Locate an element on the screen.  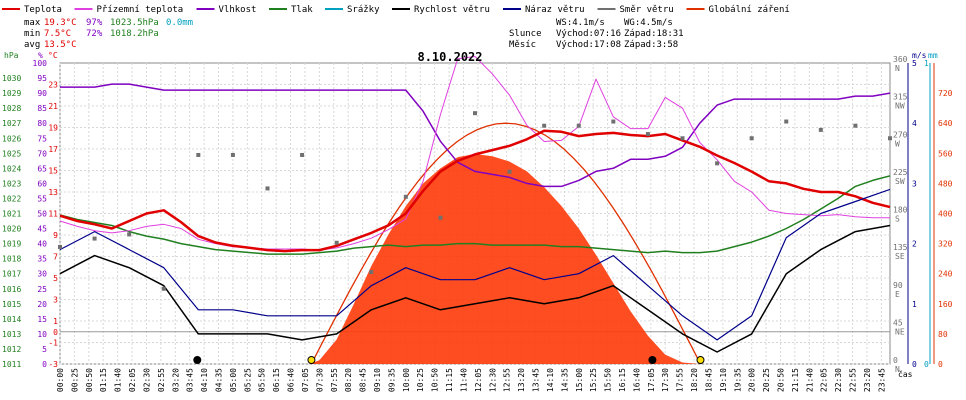
x-tick-label: 05:00 is located at coordinates (233, 380).